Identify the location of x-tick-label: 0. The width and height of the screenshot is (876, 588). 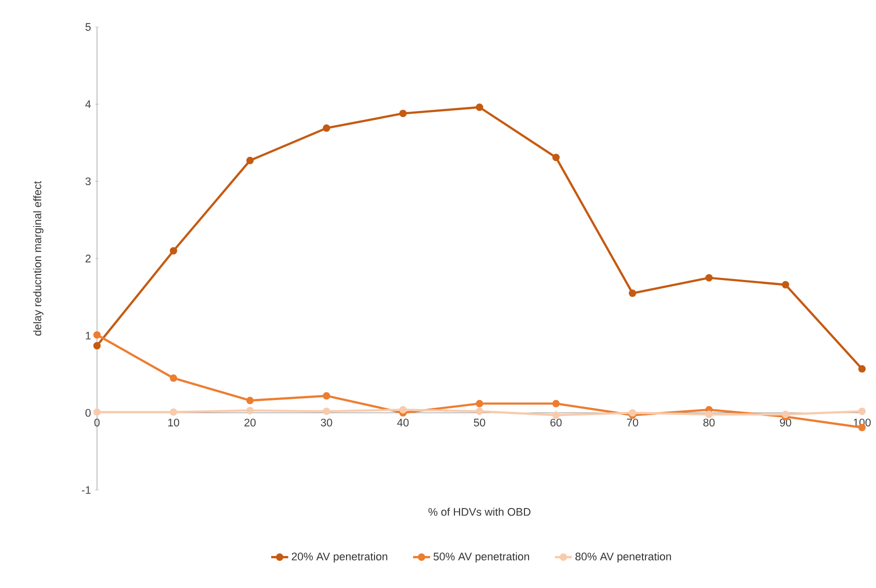
(97, 422).